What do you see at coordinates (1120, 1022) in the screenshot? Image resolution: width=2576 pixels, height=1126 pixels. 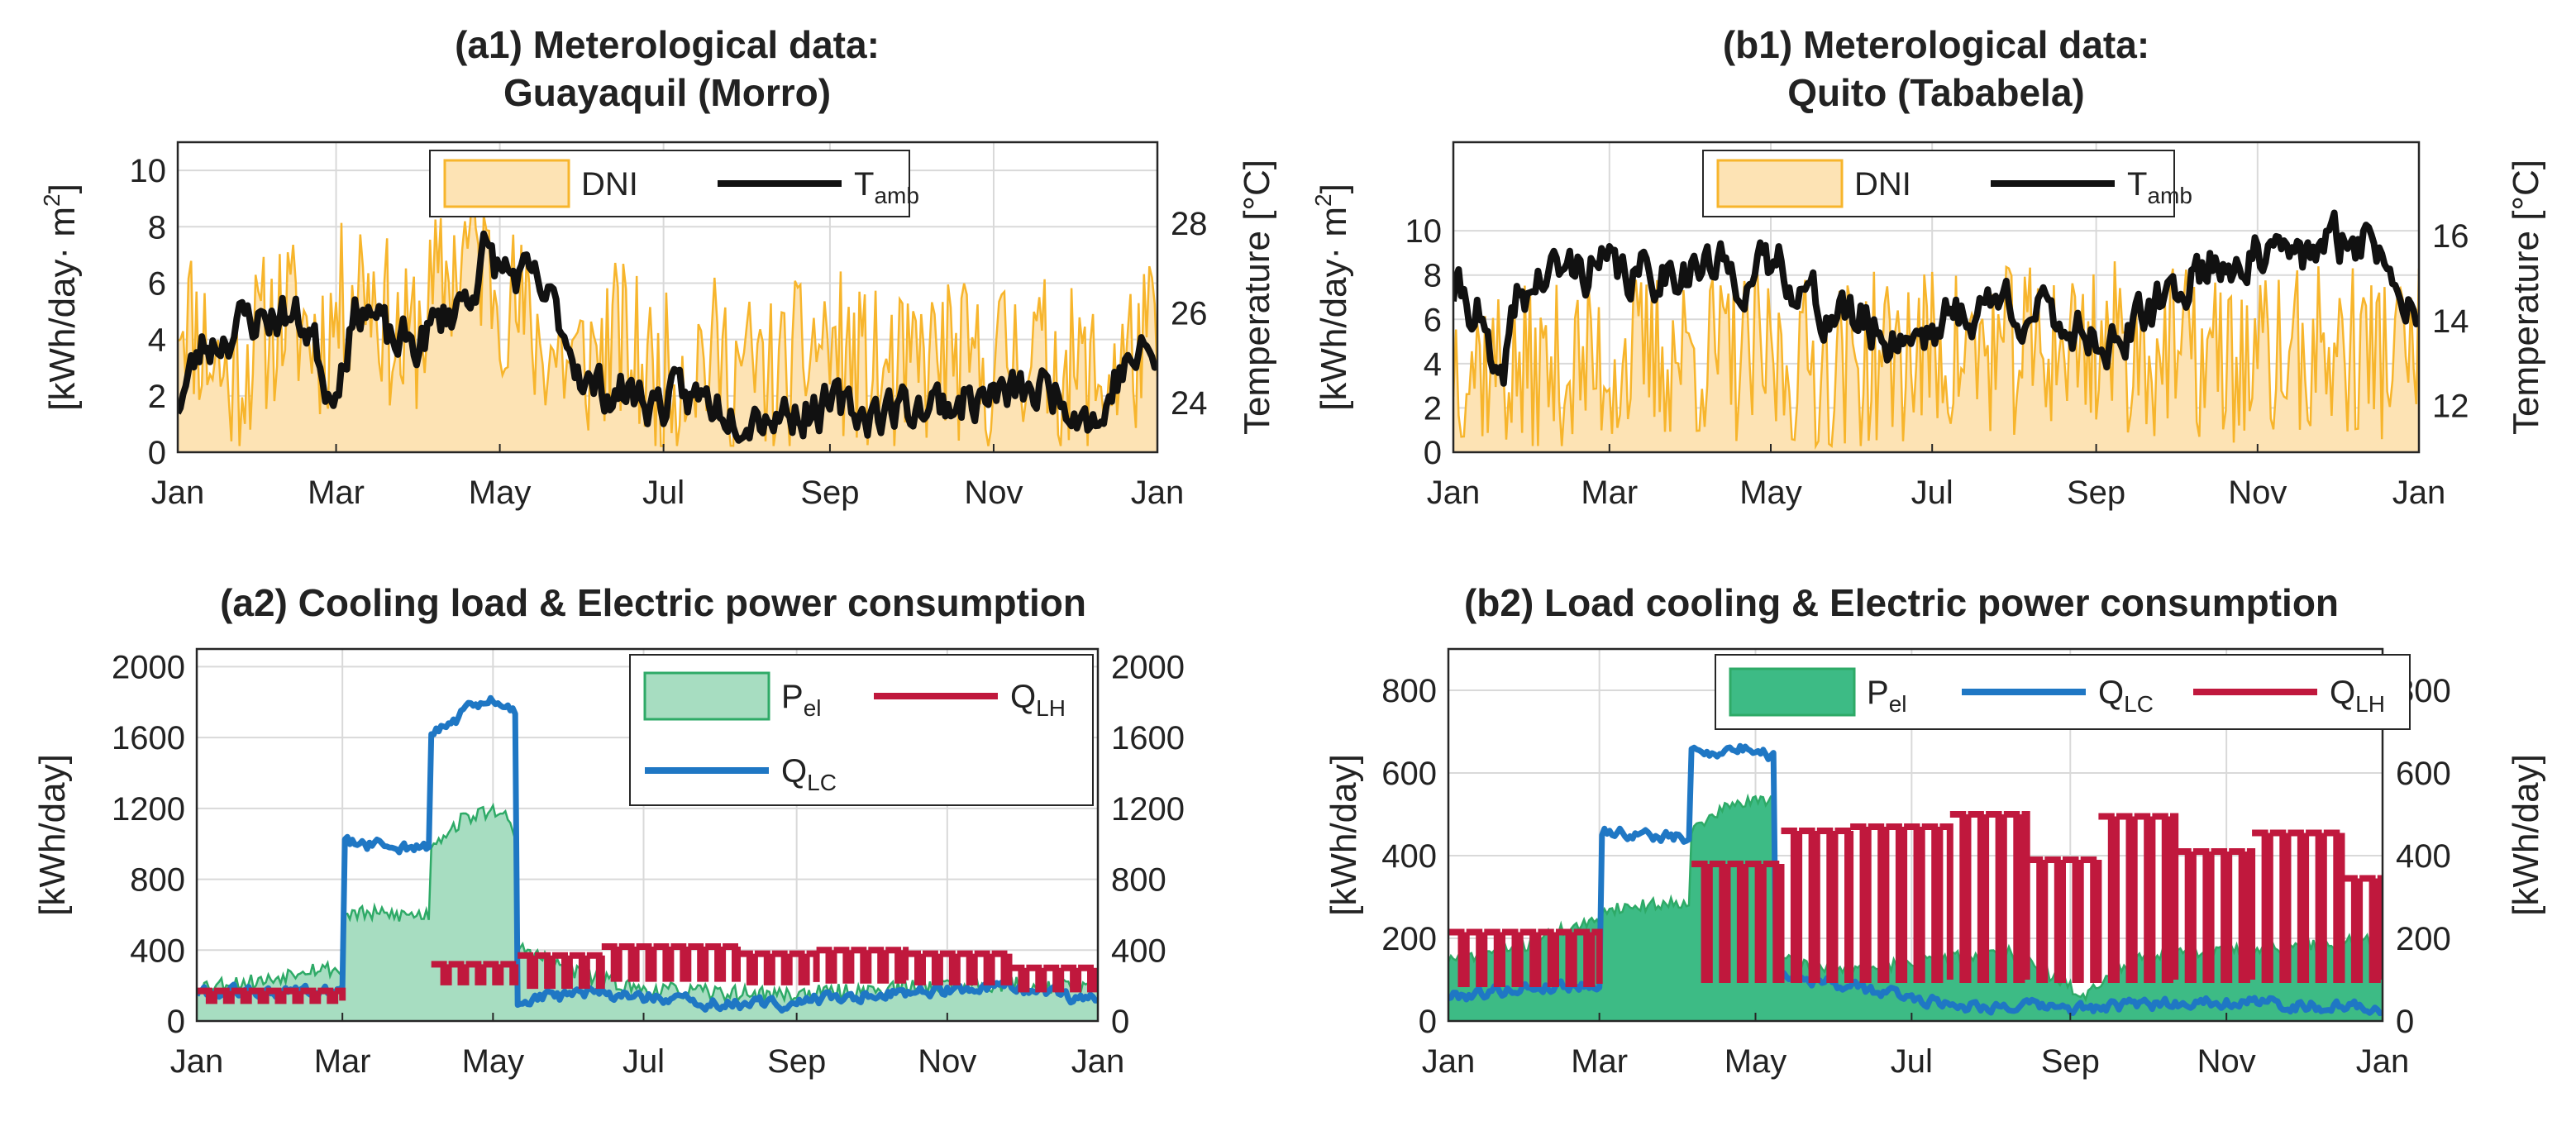 I see `y-right-tick-label: 0` at bounding box center [1120, 1022].